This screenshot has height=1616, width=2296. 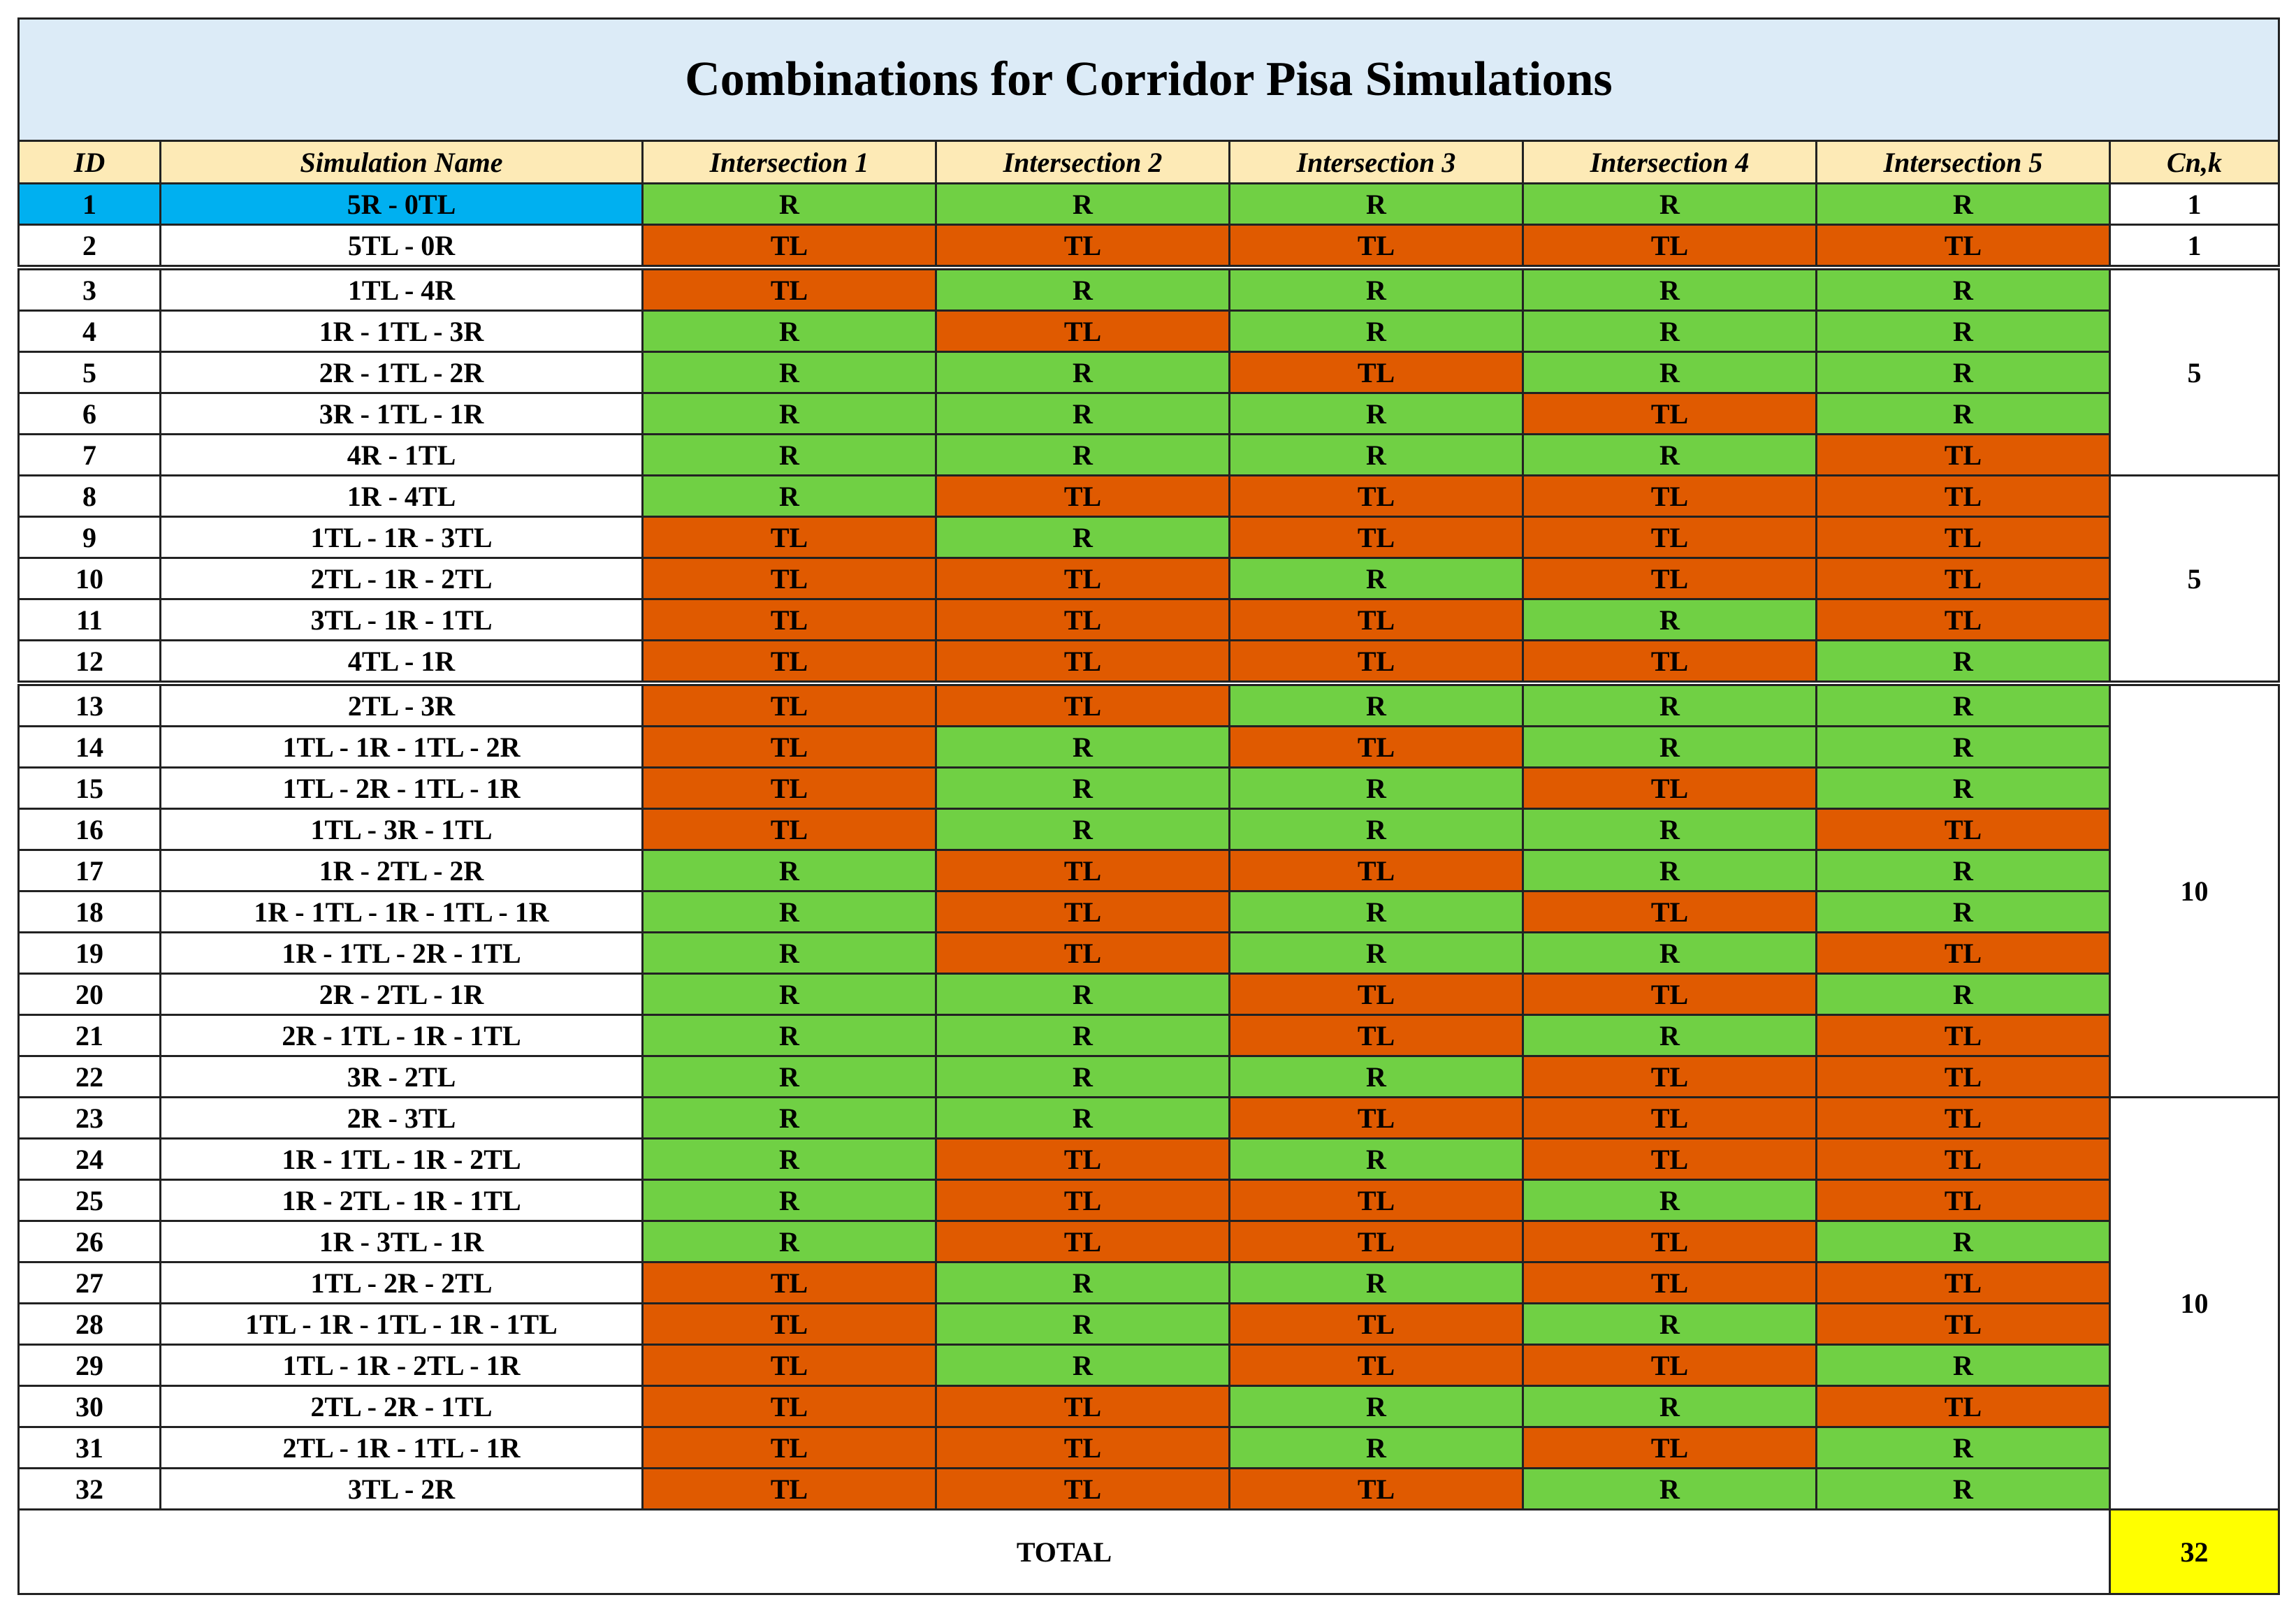 I want to click on id-cell: 16, so click(x=89, y=829).